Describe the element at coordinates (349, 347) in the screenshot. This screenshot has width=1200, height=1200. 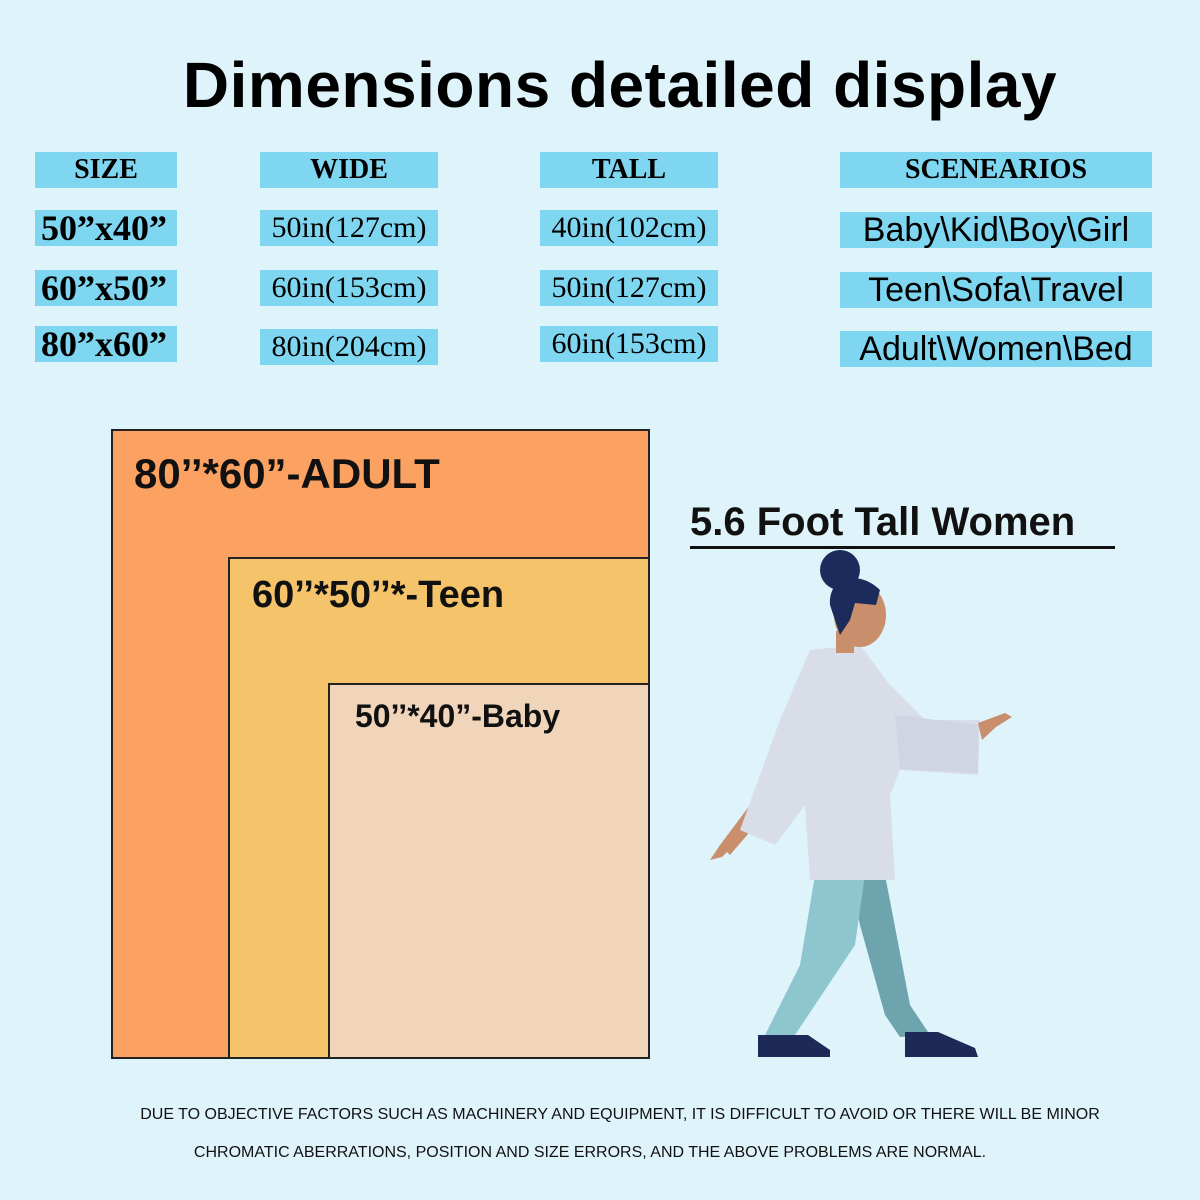
I see `wide-cell: 80in(204cm)` at that location.